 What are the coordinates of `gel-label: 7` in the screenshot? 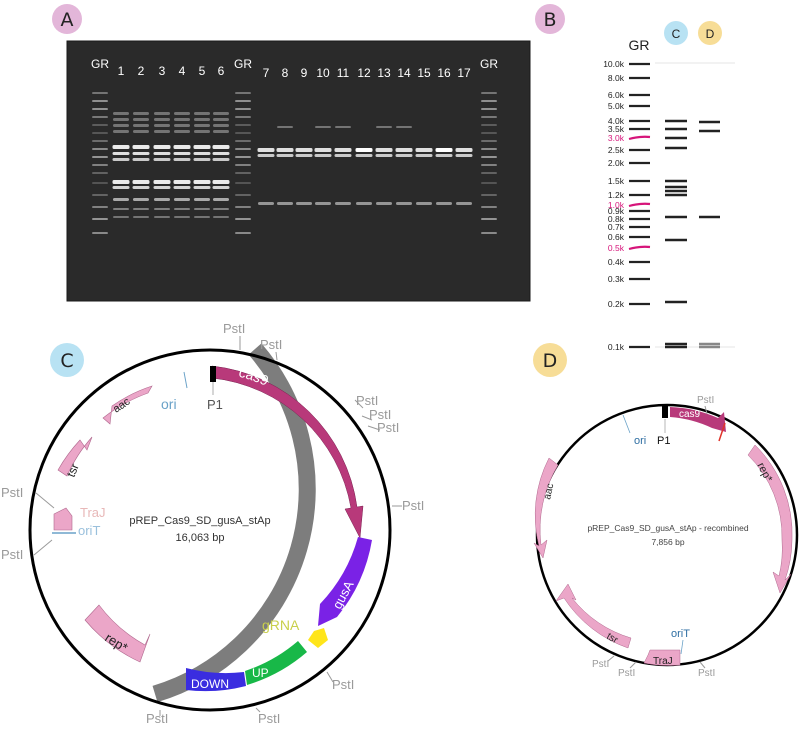 It's located at (266, 73).